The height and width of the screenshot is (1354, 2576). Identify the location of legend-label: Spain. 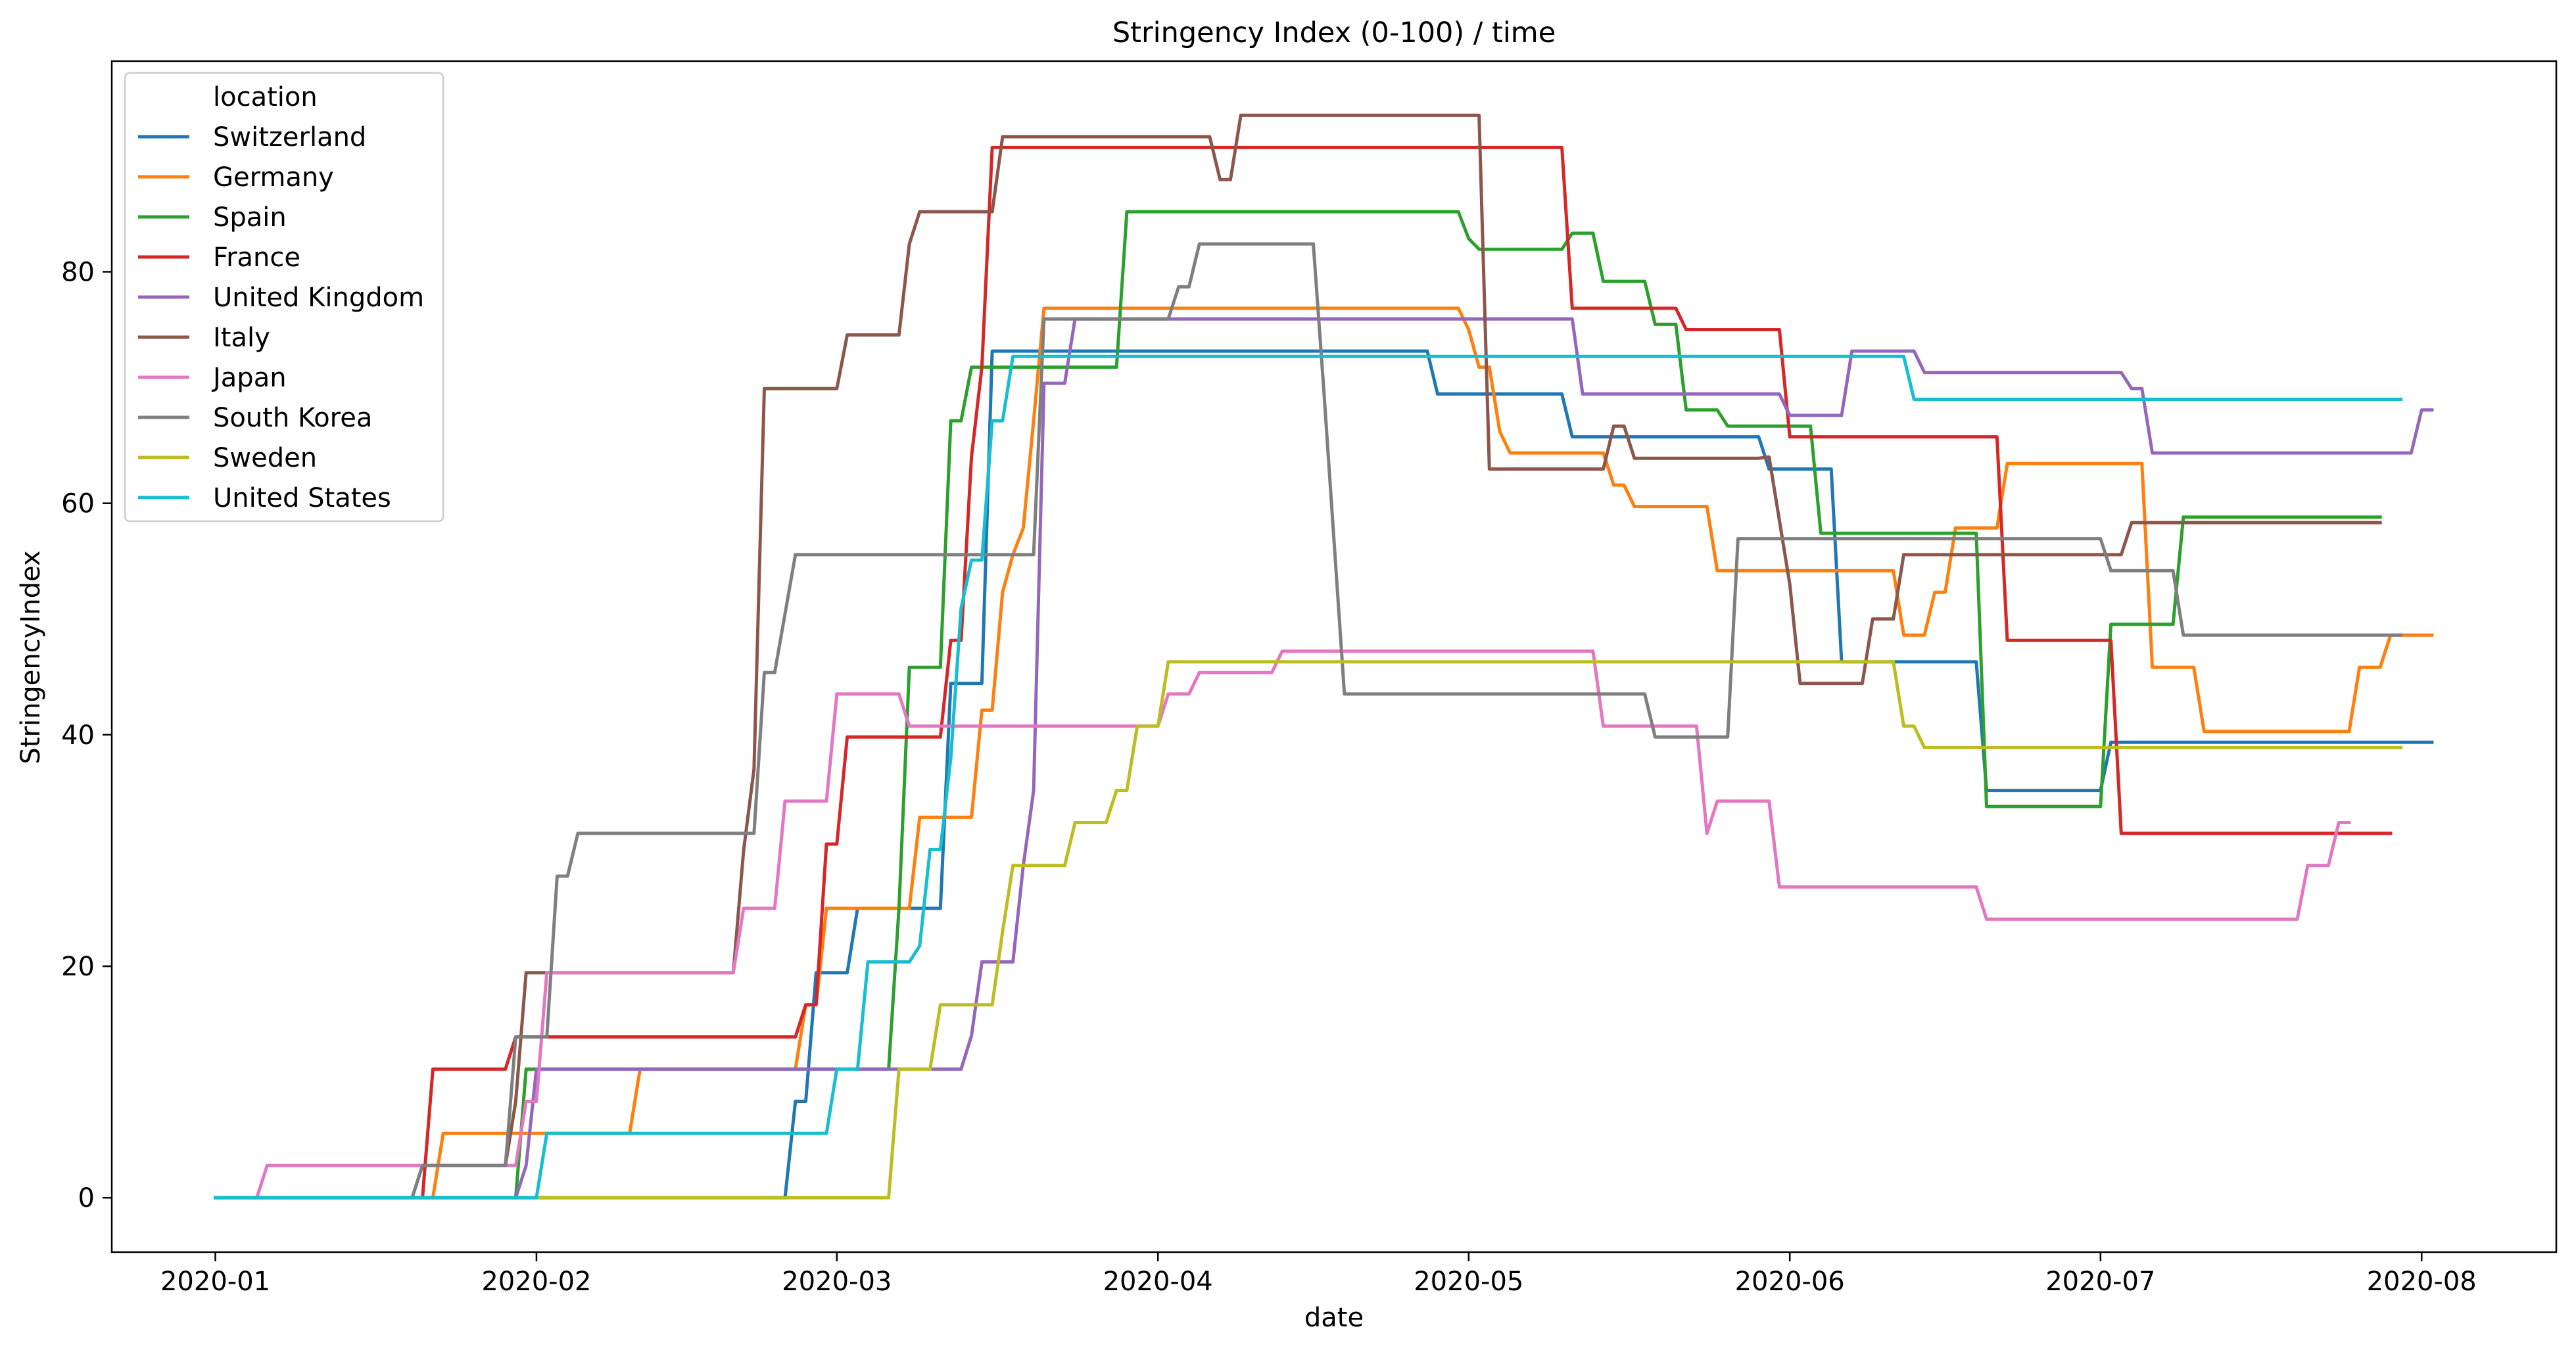
(250, 217).